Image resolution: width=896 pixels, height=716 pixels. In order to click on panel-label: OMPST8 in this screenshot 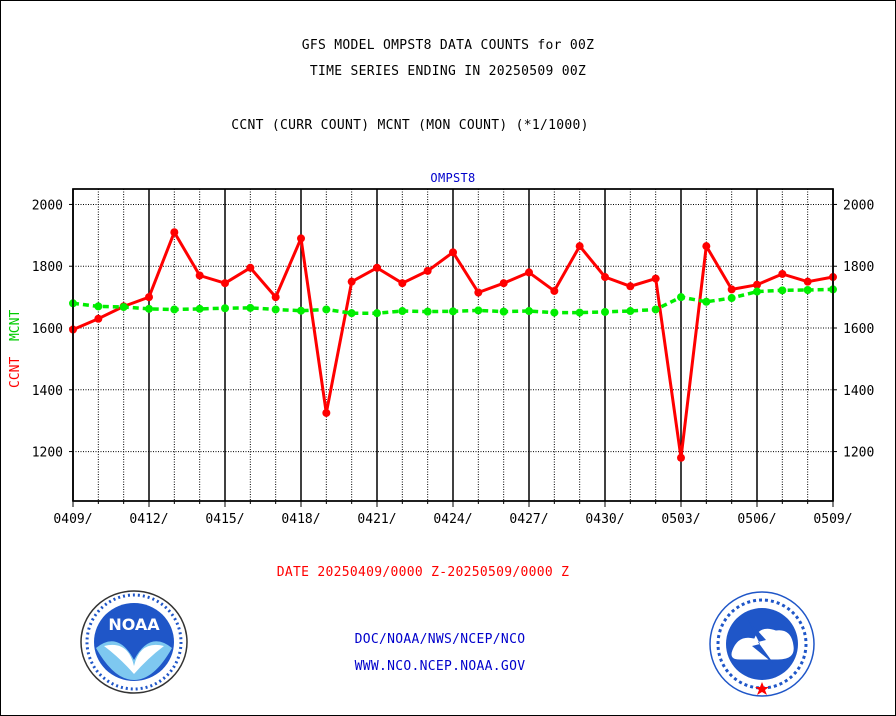, I will do `click(453, 178)`.